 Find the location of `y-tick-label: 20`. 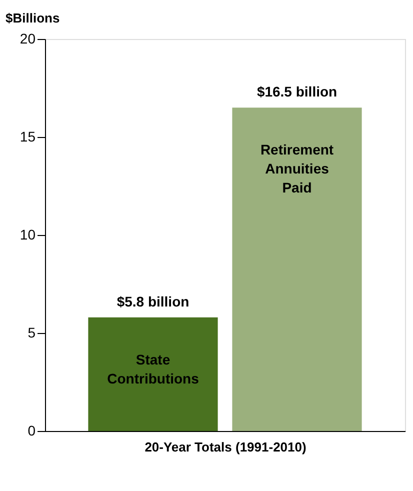

y-tick-label: 20 is located at coordinates (28, 38).